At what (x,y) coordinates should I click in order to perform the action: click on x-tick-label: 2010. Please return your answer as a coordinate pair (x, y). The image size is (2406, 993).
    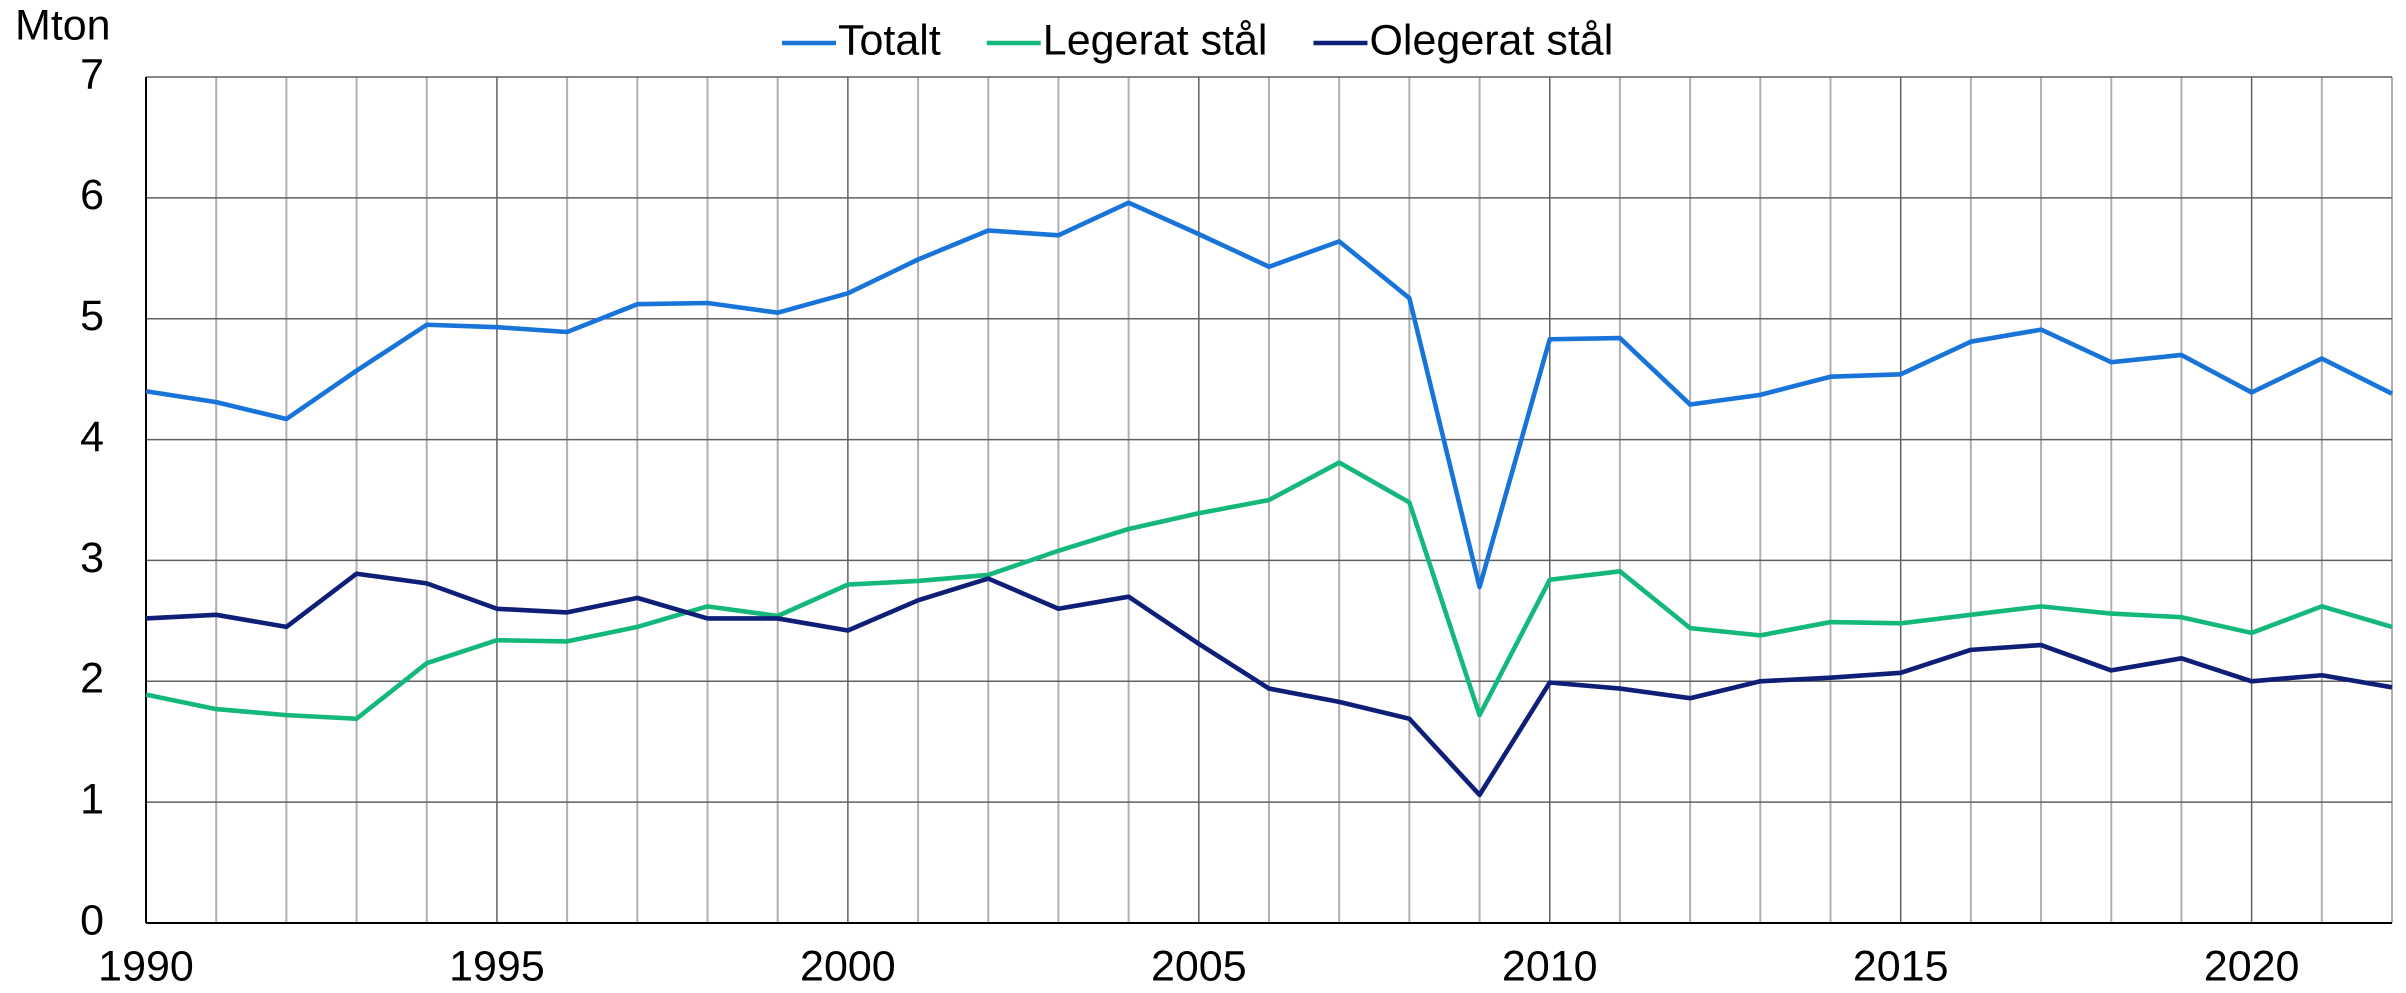
    Looking at the image, I should click on (1550, 966).